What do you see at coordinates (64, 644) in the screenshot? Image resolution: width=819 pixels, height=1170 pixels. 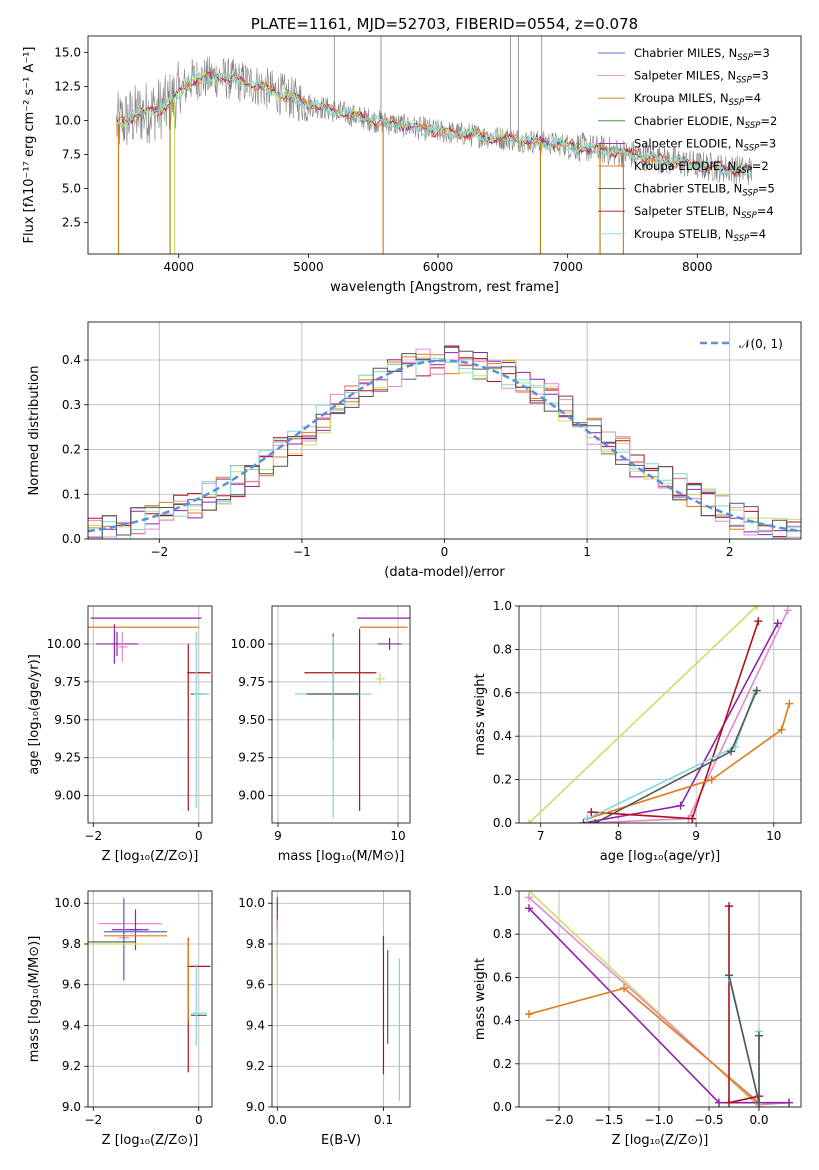 I see `y-tick-label: 10.00` at bounding box center [64, 644].